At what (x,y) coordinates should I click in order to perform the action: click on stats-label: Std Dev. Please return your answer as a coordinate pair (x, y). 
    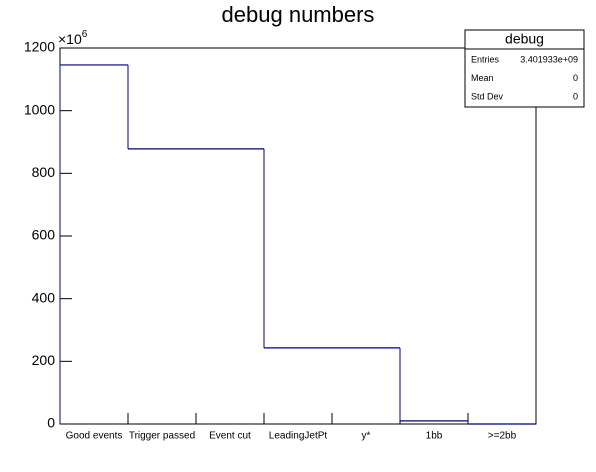
    Looking at the image, I should click on (487, 96).